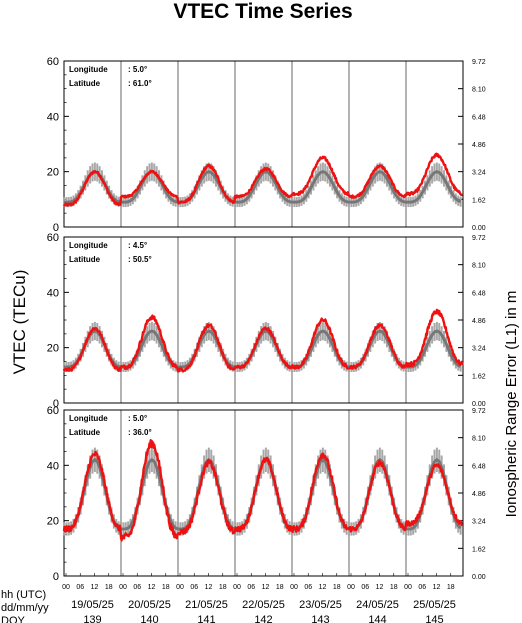 This screenshot has width=522, height=623. What do you see at coordinates (320, 618) in the screenshot?
I see `x-doy-label: 143` at bounding box center [320, 618].